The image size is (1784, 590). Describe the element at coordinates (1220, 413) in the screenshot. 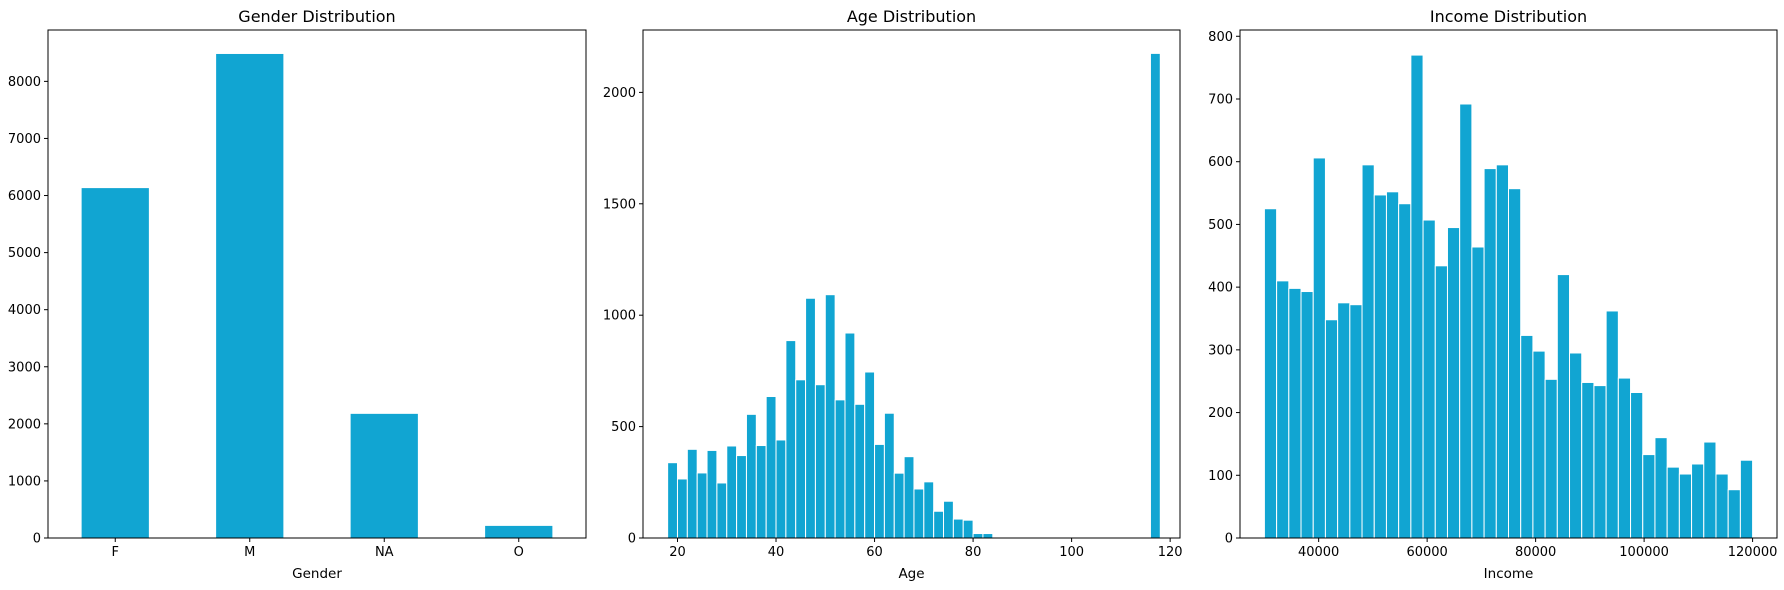

I see `income-ytick-label: 200` at that location.